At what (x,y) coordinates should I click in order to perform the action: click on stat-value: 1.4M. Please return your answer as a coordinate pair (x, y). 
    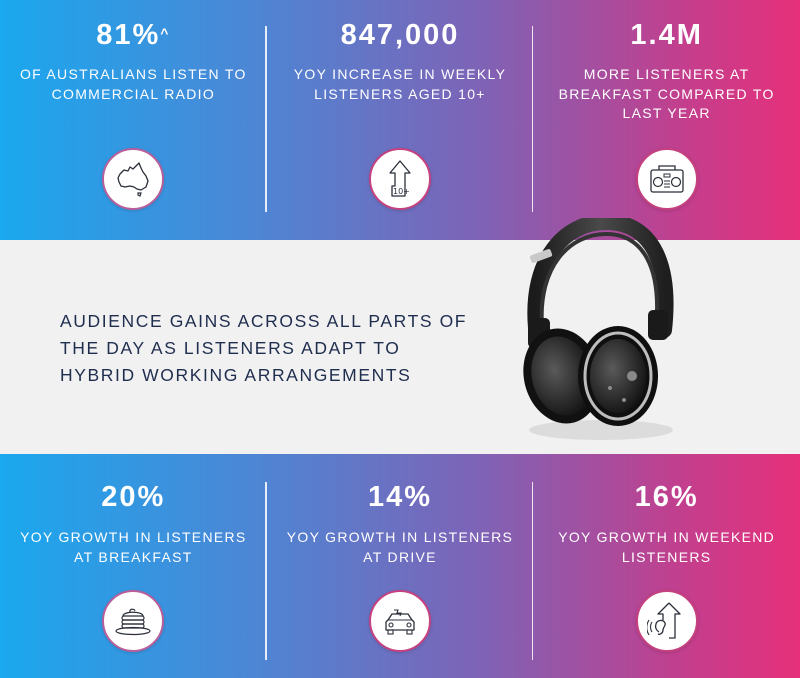
    Looking at the image, I should click on (666, 35).